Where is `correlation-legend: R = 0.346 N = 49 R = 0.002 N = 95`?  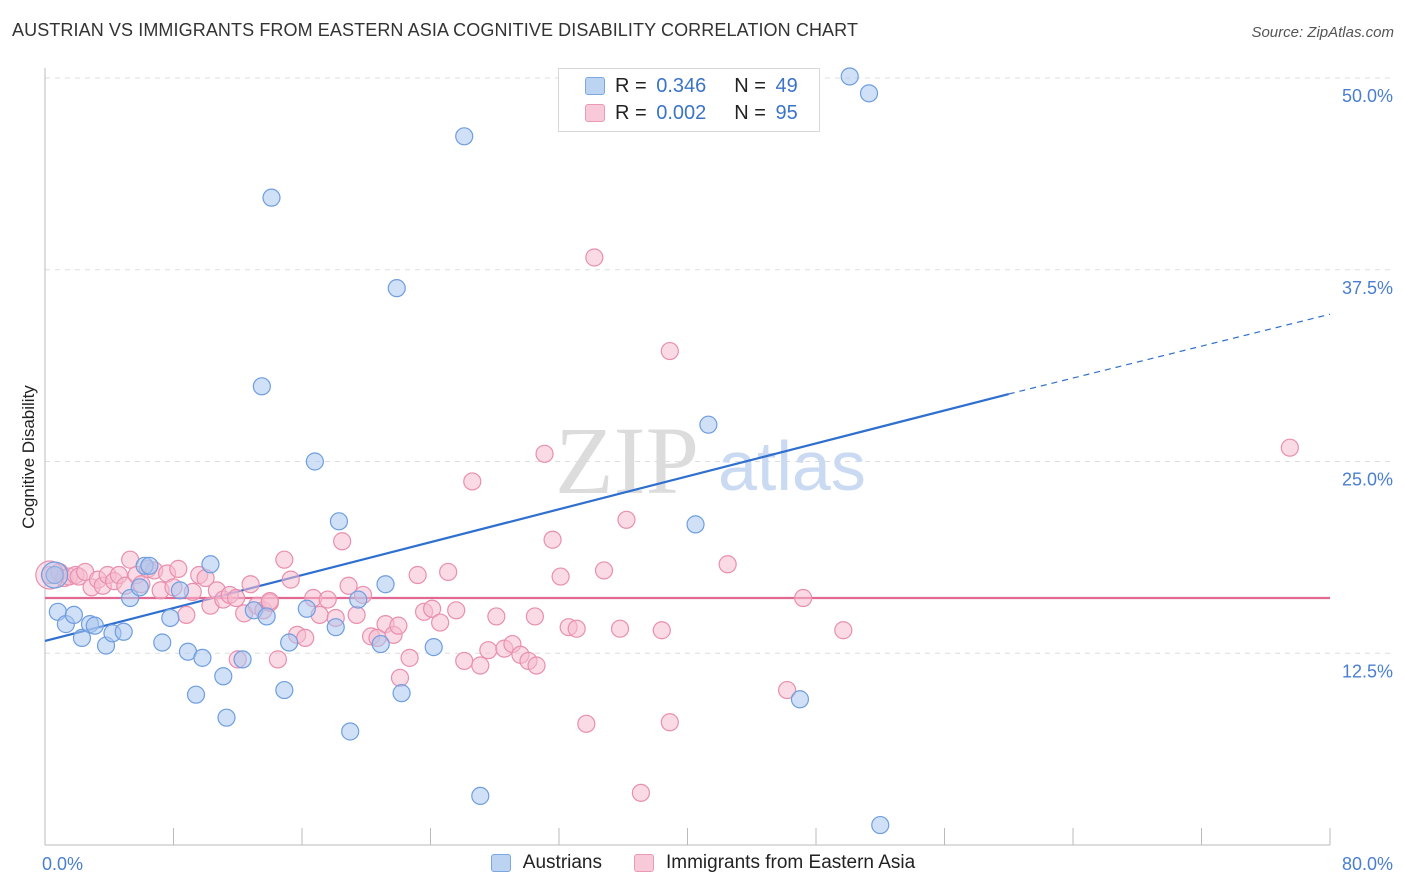
correlation-legend: R = 0.346 N = 49 R = 0.002 N = 95 is located at coordinates (689, 100).